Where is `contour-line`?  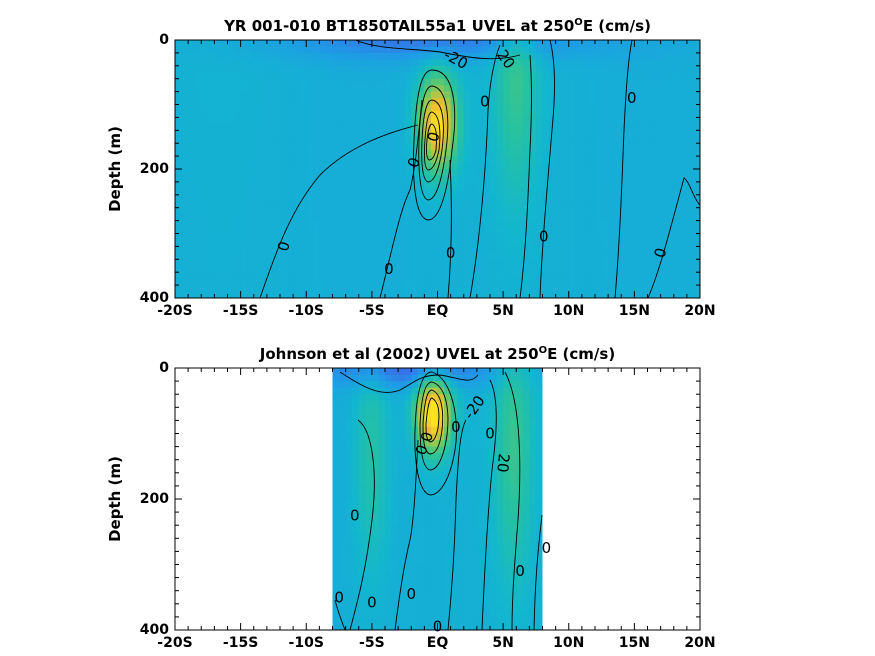 contour-line is located at coordinates (525, 176).